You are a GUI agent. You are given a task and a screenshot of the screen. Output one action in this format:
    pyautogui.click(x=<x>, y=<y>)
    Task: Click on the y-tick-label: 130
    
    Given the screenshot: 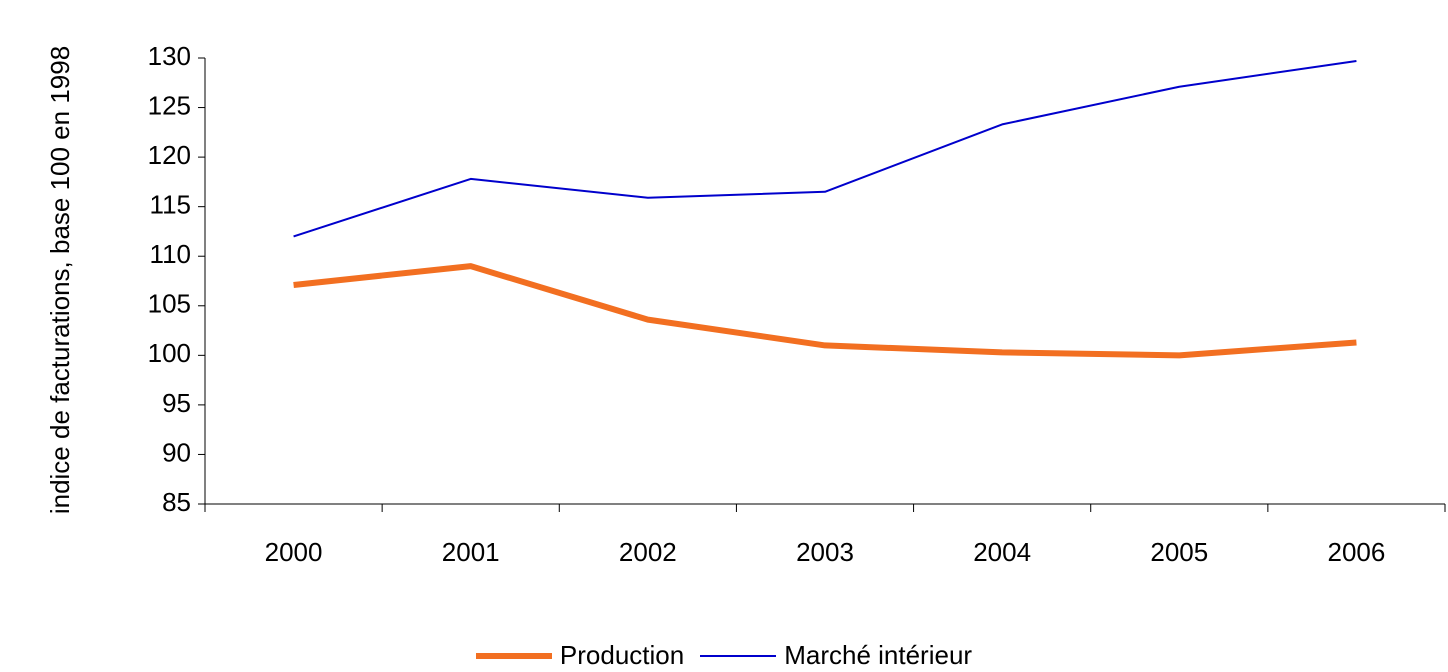 What is the action you would take?
    pyautogui.click(x=169, y=56)
    